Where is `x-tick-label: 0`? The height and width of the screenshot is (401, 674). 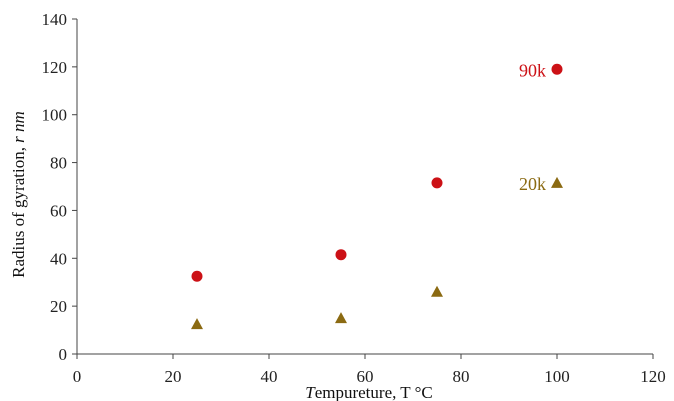
x-tick-label: 0 is located at coordinates (77, 376).